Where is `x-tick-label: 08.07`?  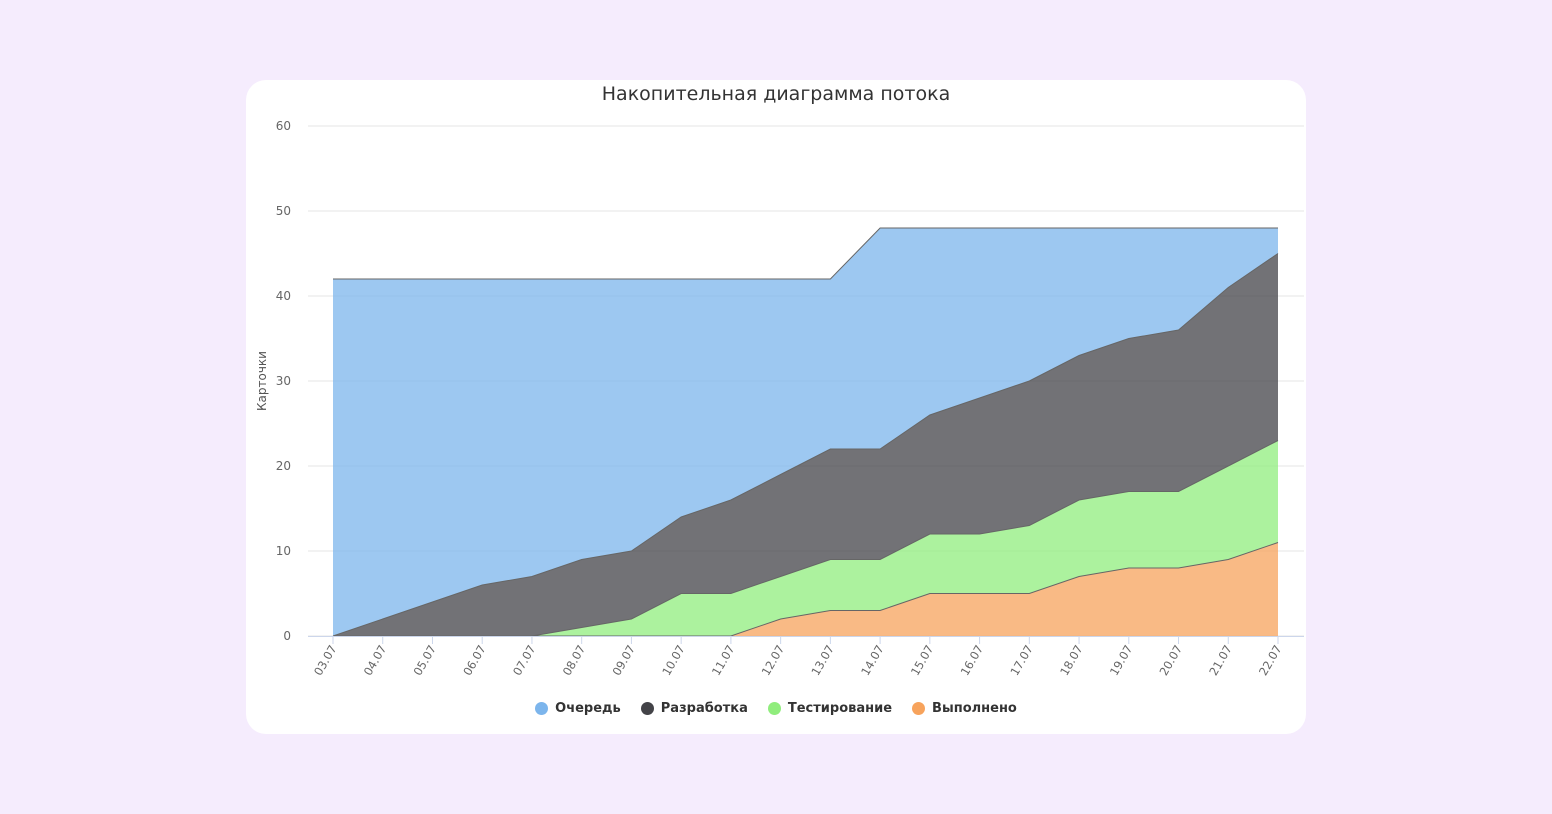
x-tick-label: 08.07 is located at coordinates (574, 661).